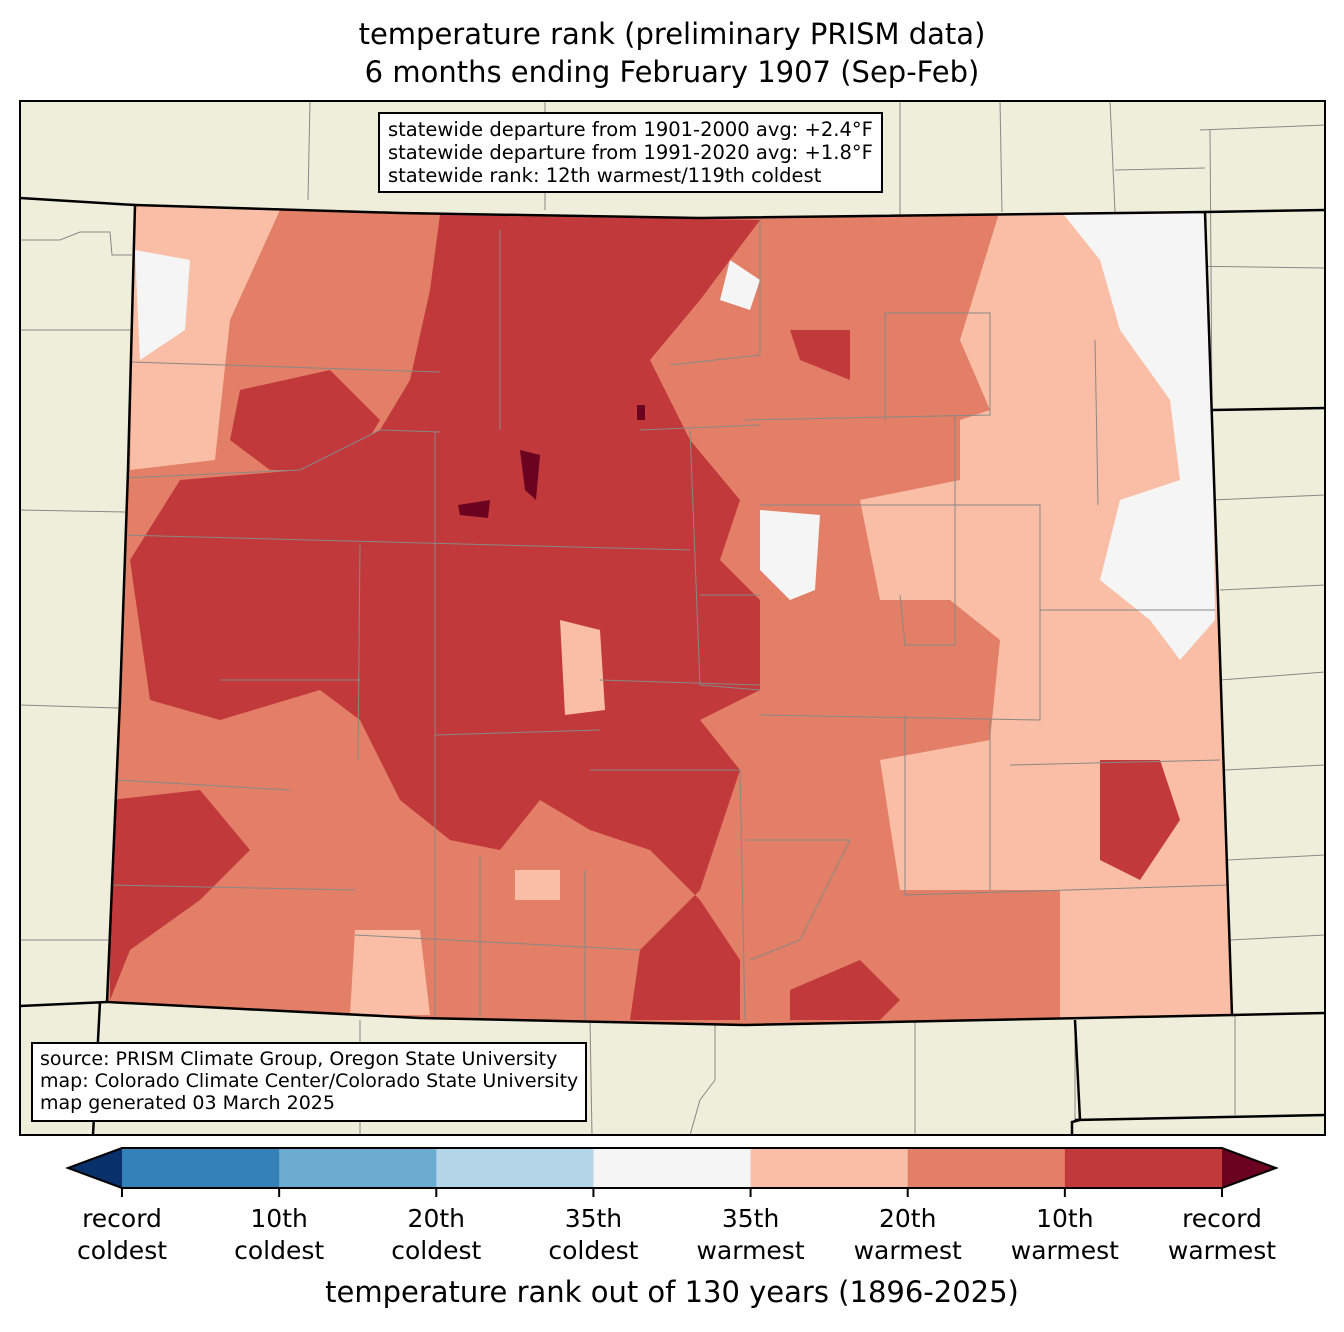 This screenshot has height=1332, width=1344. I want to click on colorbar-tick-label: 35th coldest, so click(593, 1235).